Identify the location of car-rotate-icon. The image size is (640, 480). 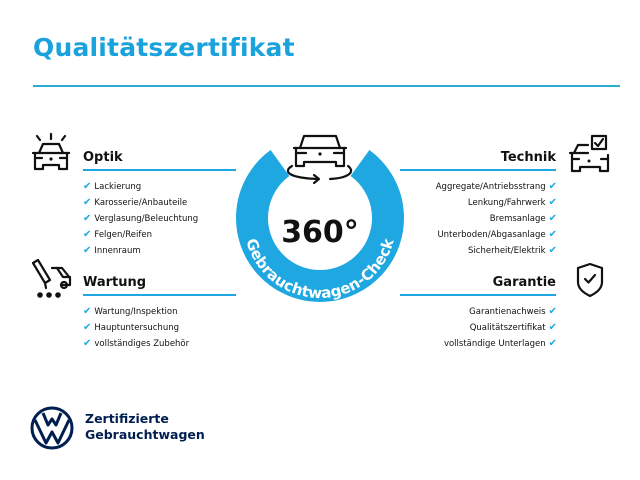
(319, 159).